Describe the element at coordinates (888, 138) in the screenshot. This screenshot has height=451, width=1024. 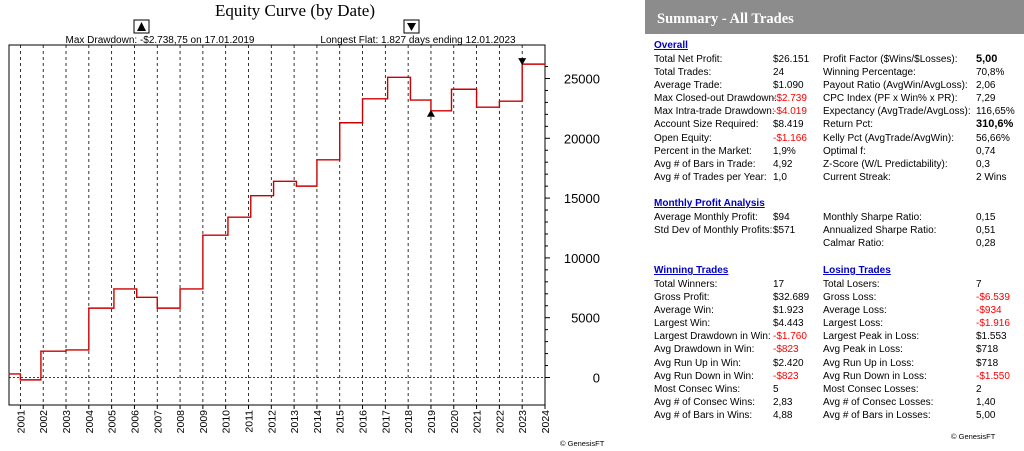
I see `stat-label: Kelly Pct (AvgTrade/AvgWin):` at that location.